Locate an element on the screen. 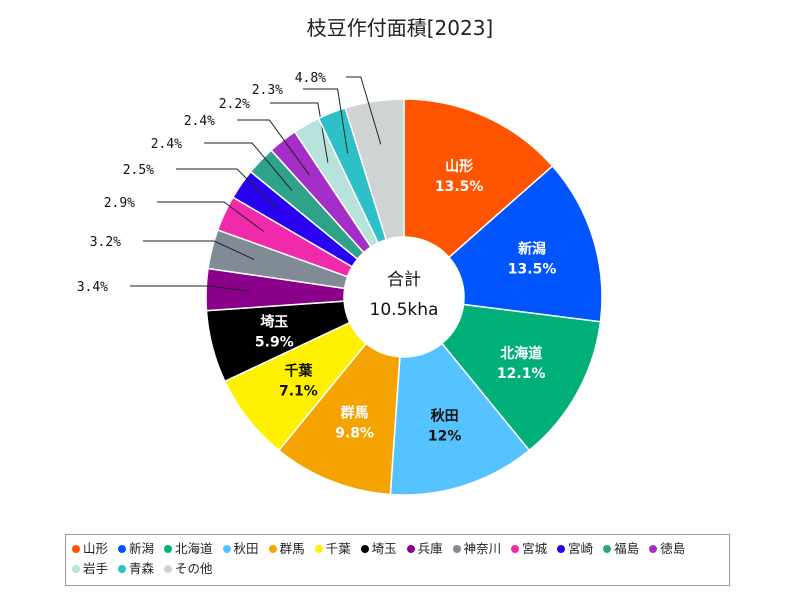  legend-item-北海道: 北海道 is located at coordinates (188, 549).